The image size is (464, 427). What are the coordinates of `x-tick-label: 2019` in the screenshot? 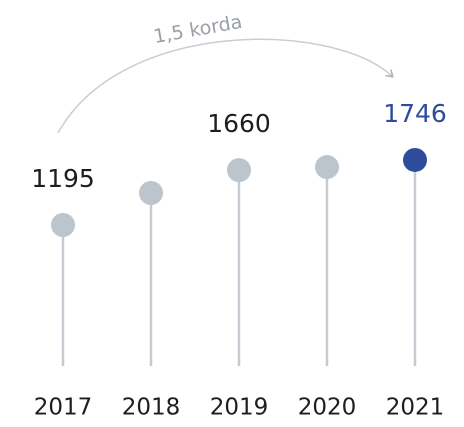 It's located at (239, 408).